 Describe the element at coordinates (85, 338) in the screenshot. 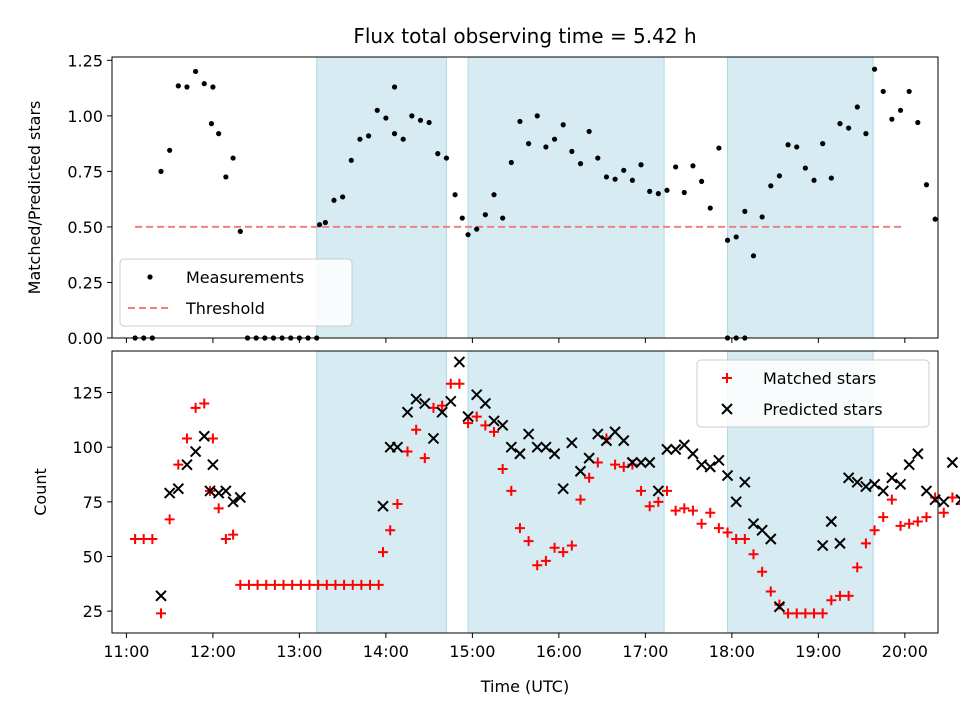

I see `y-tick-label: 0.00` at that location.